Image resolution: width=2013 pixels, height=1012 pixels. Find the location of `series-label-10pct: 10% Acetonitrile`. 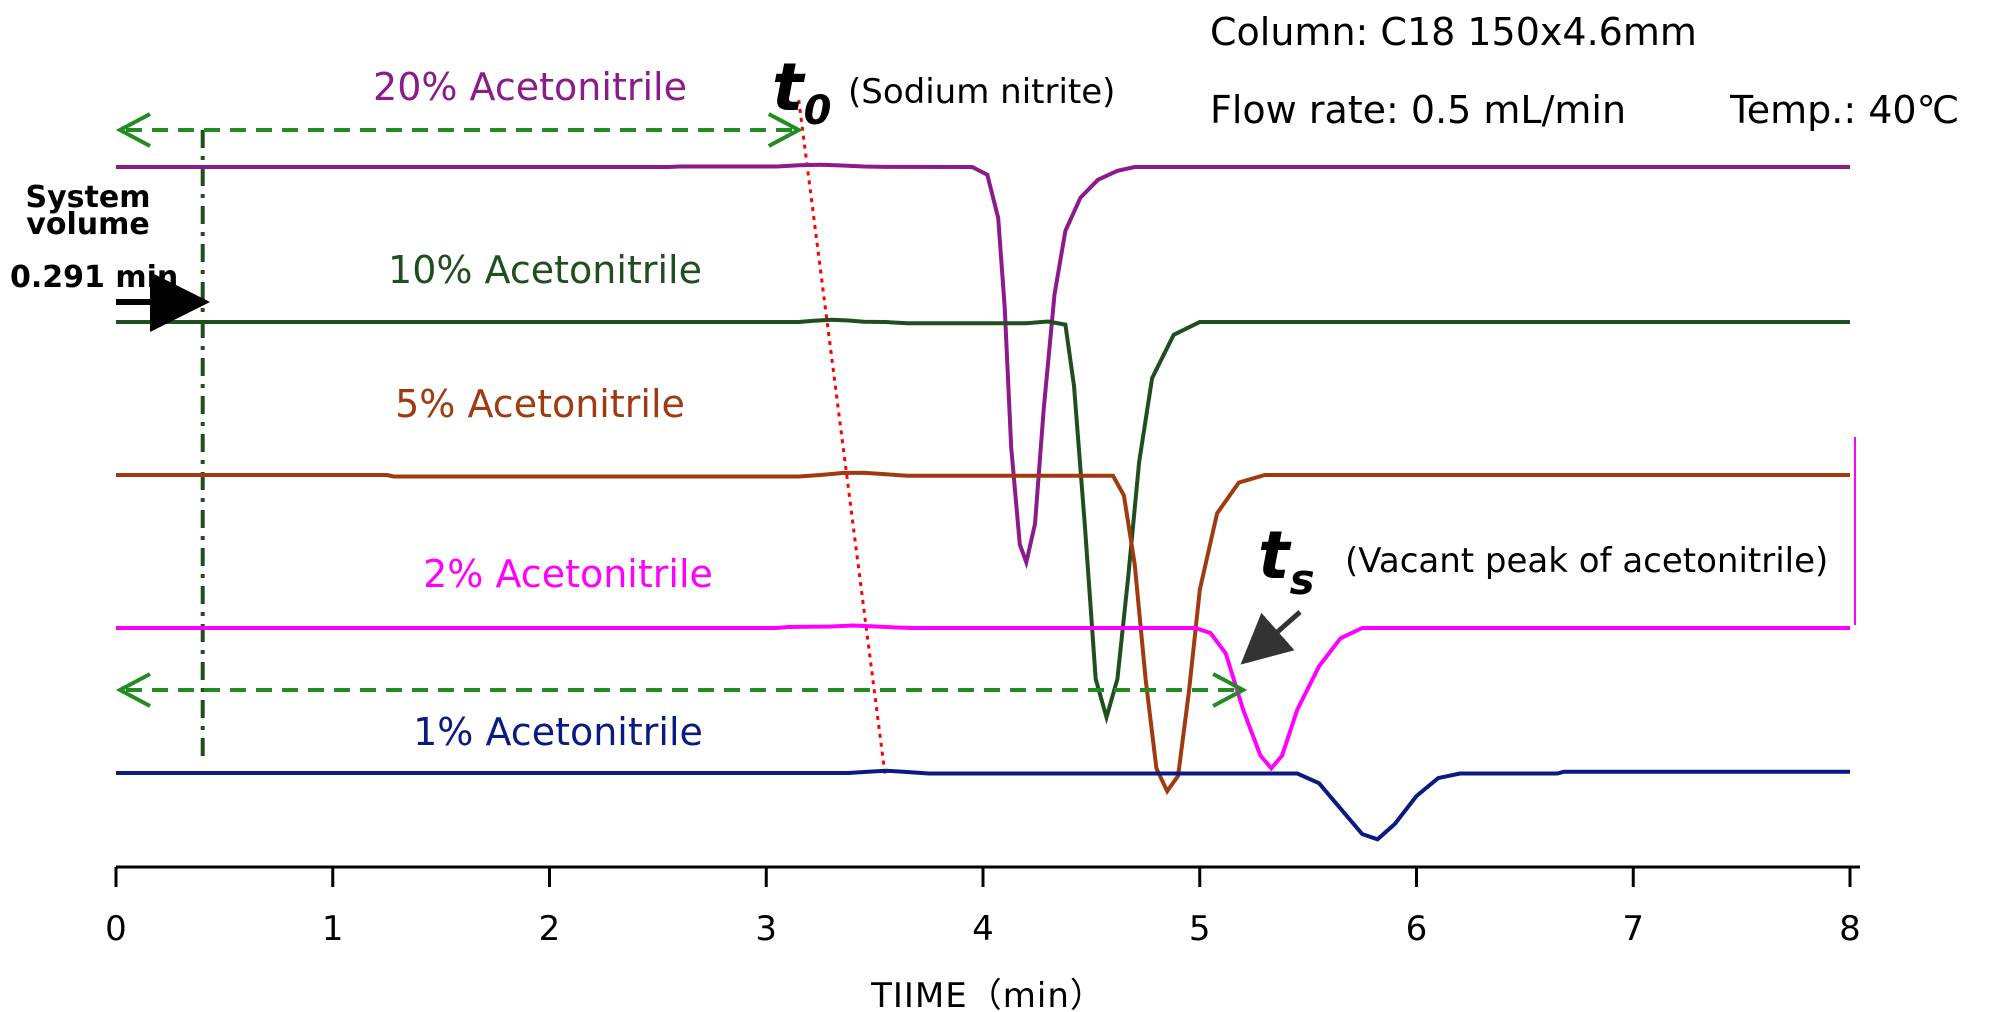

series-label-10pct: 10% Acetonitrile is located at coordinates (545, 270).